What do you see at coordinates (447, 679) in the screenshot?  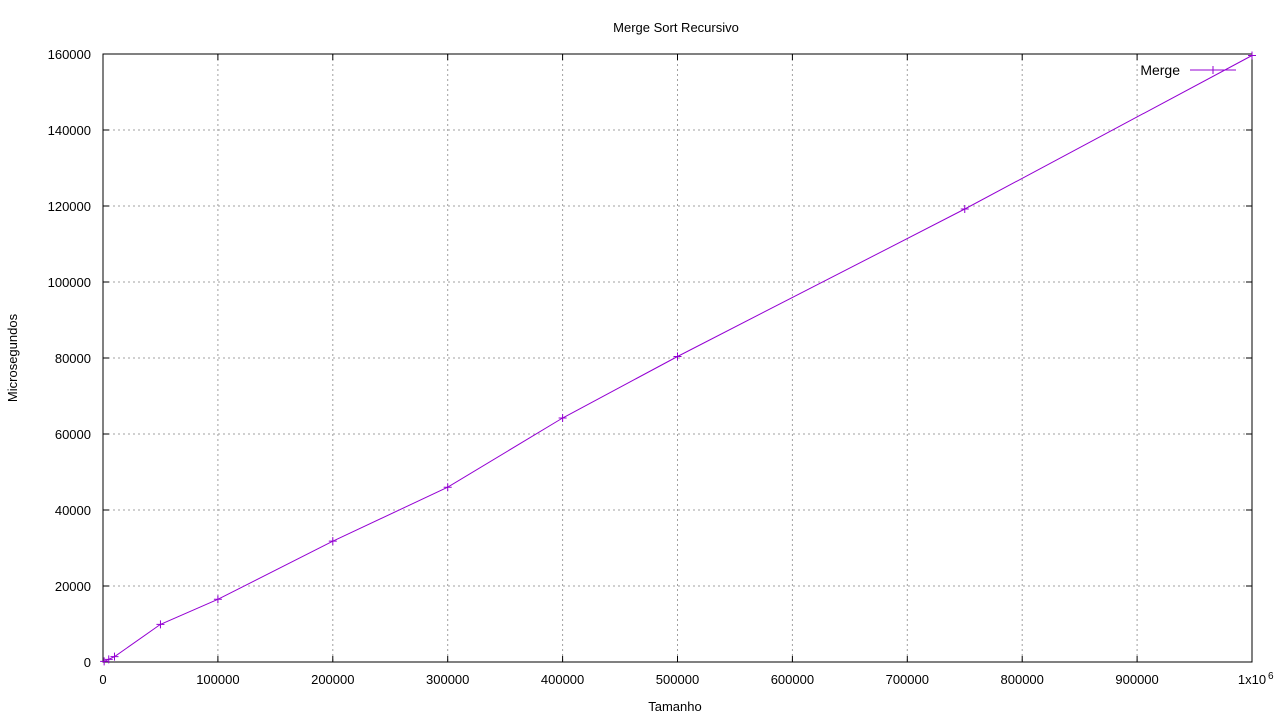 I see `x-tick-label: 300000` at bounding box center [447, 679].